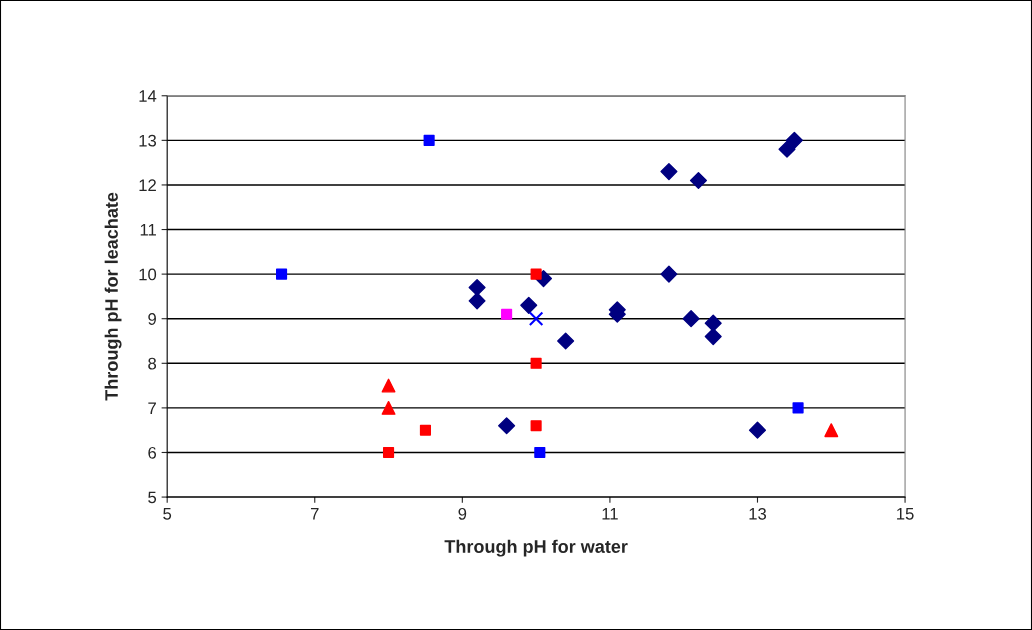 The width and height of the screenshot is (1032, 630). What do you see at coordinates (152, 497) in the screenshot?
I see `y-tick-label: 5` at bounding box center [152, 497].